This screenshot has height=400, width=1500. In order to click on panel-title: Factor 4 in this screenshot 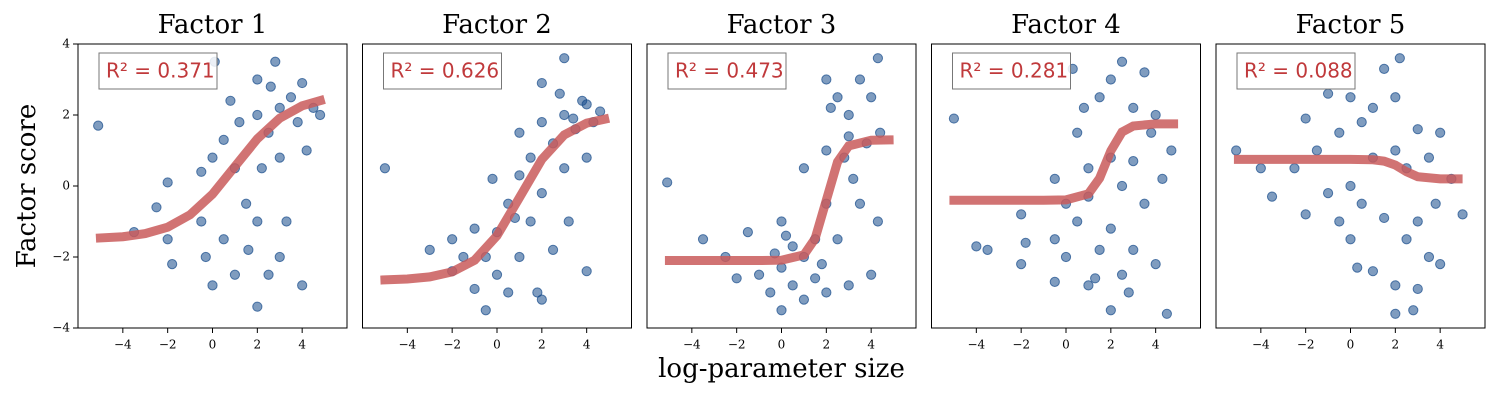, I will do `click(1066, 25)`.